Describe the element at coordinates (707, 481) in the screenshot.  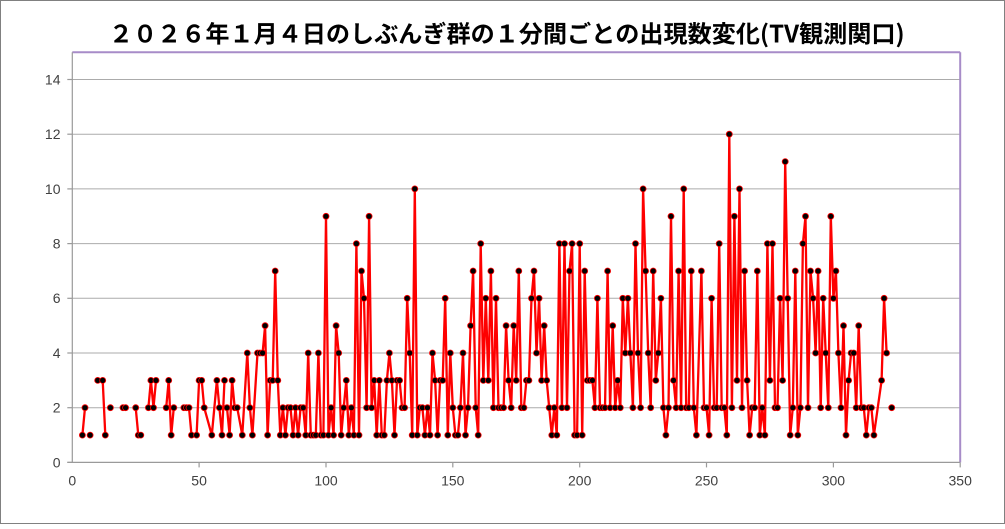
I see `svg-text: 250` at that location.